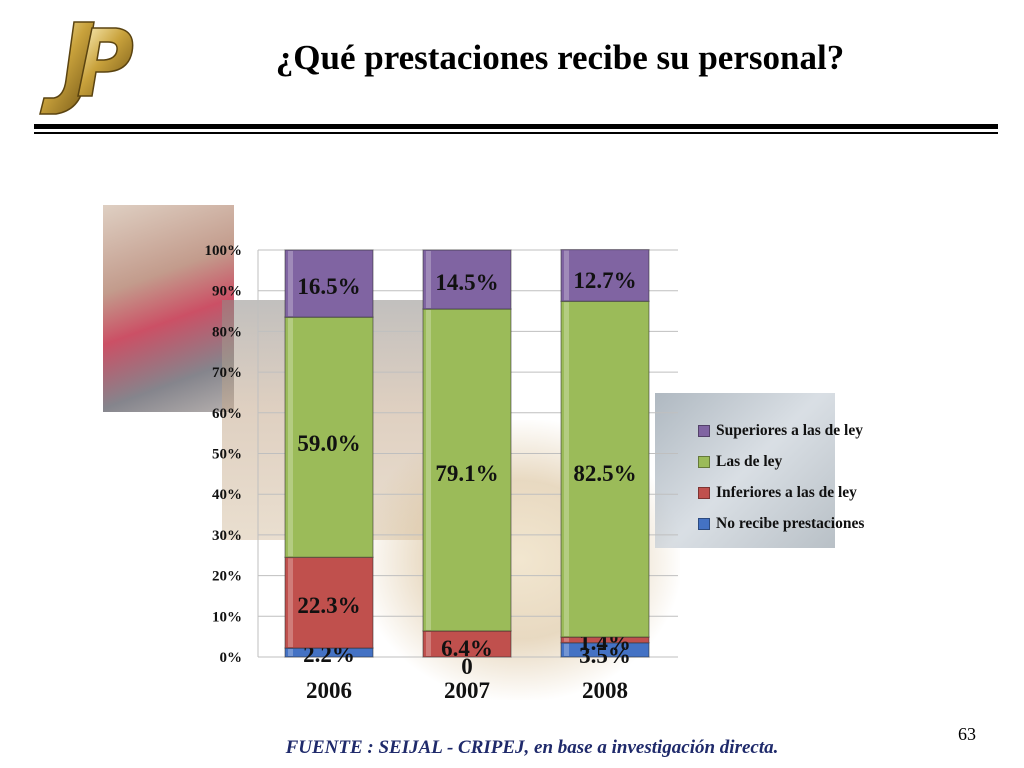 This screenshot has width=1024, height=768. Describe the element at coordinates (786, 492) in the screenshot. I see `legend-label: Inferiores a las de ley` at that location.